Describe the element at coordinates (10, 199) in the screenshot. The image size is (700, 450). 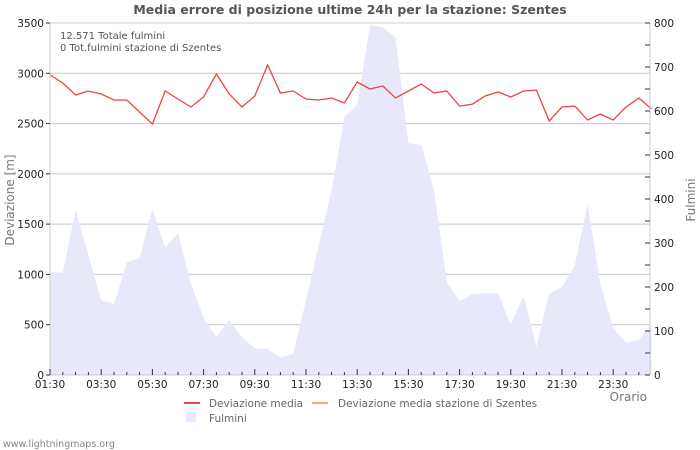
I see `y-axis-label: Deviazione [m]` at that location.